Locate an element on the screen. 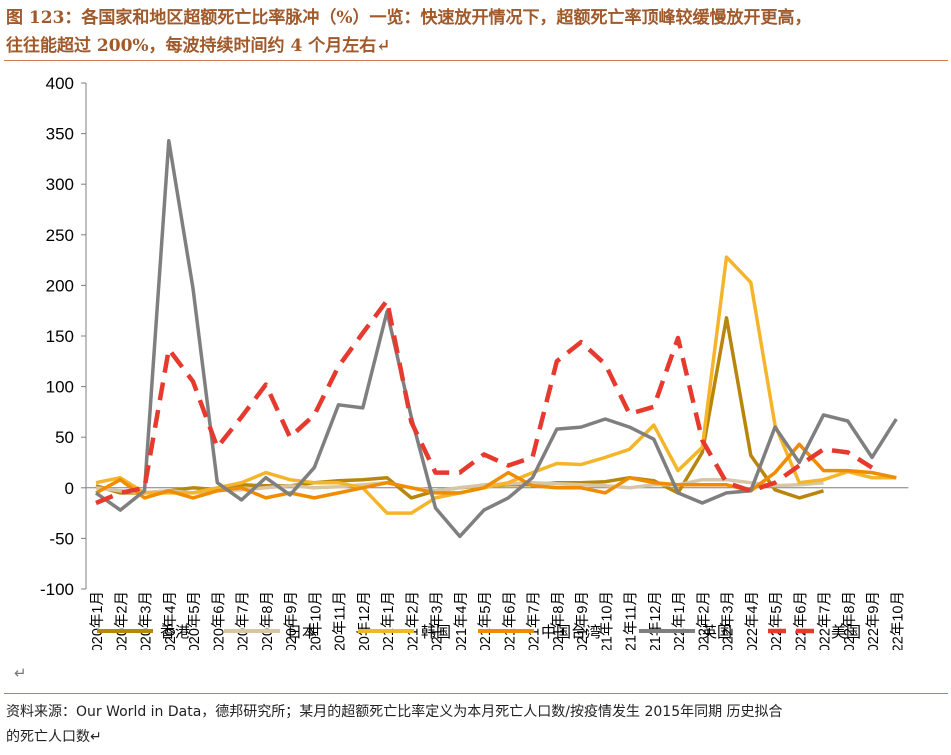 This screenshot has height=755, width=951. y-tick-label: 400 is located at coordinates (60, 83).